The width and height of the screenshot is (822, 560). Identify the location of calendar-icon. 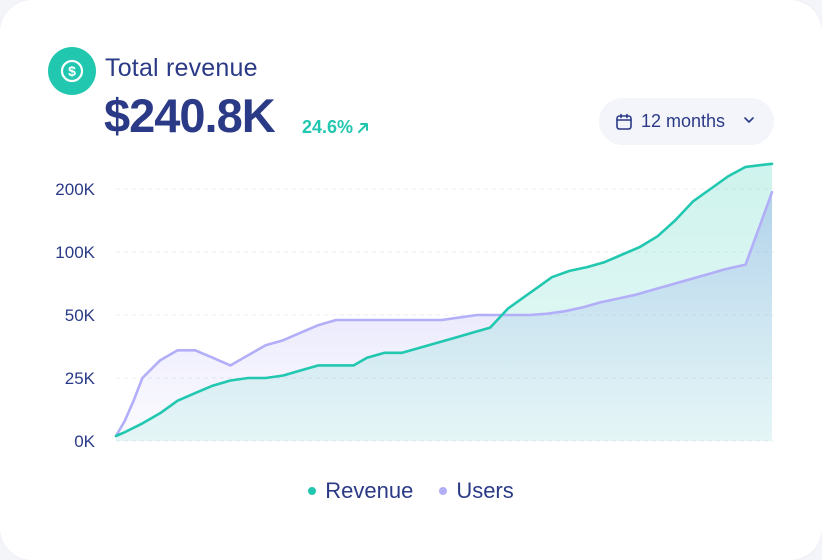
(624, 121).